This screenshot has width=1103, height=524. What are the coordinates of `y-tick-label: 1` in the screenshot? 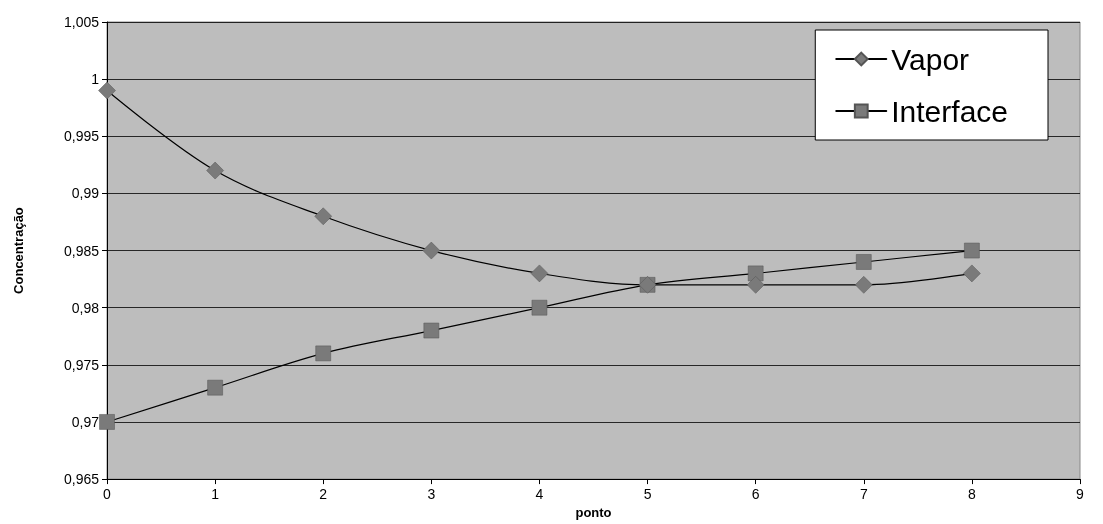 It's located at (95, 79).